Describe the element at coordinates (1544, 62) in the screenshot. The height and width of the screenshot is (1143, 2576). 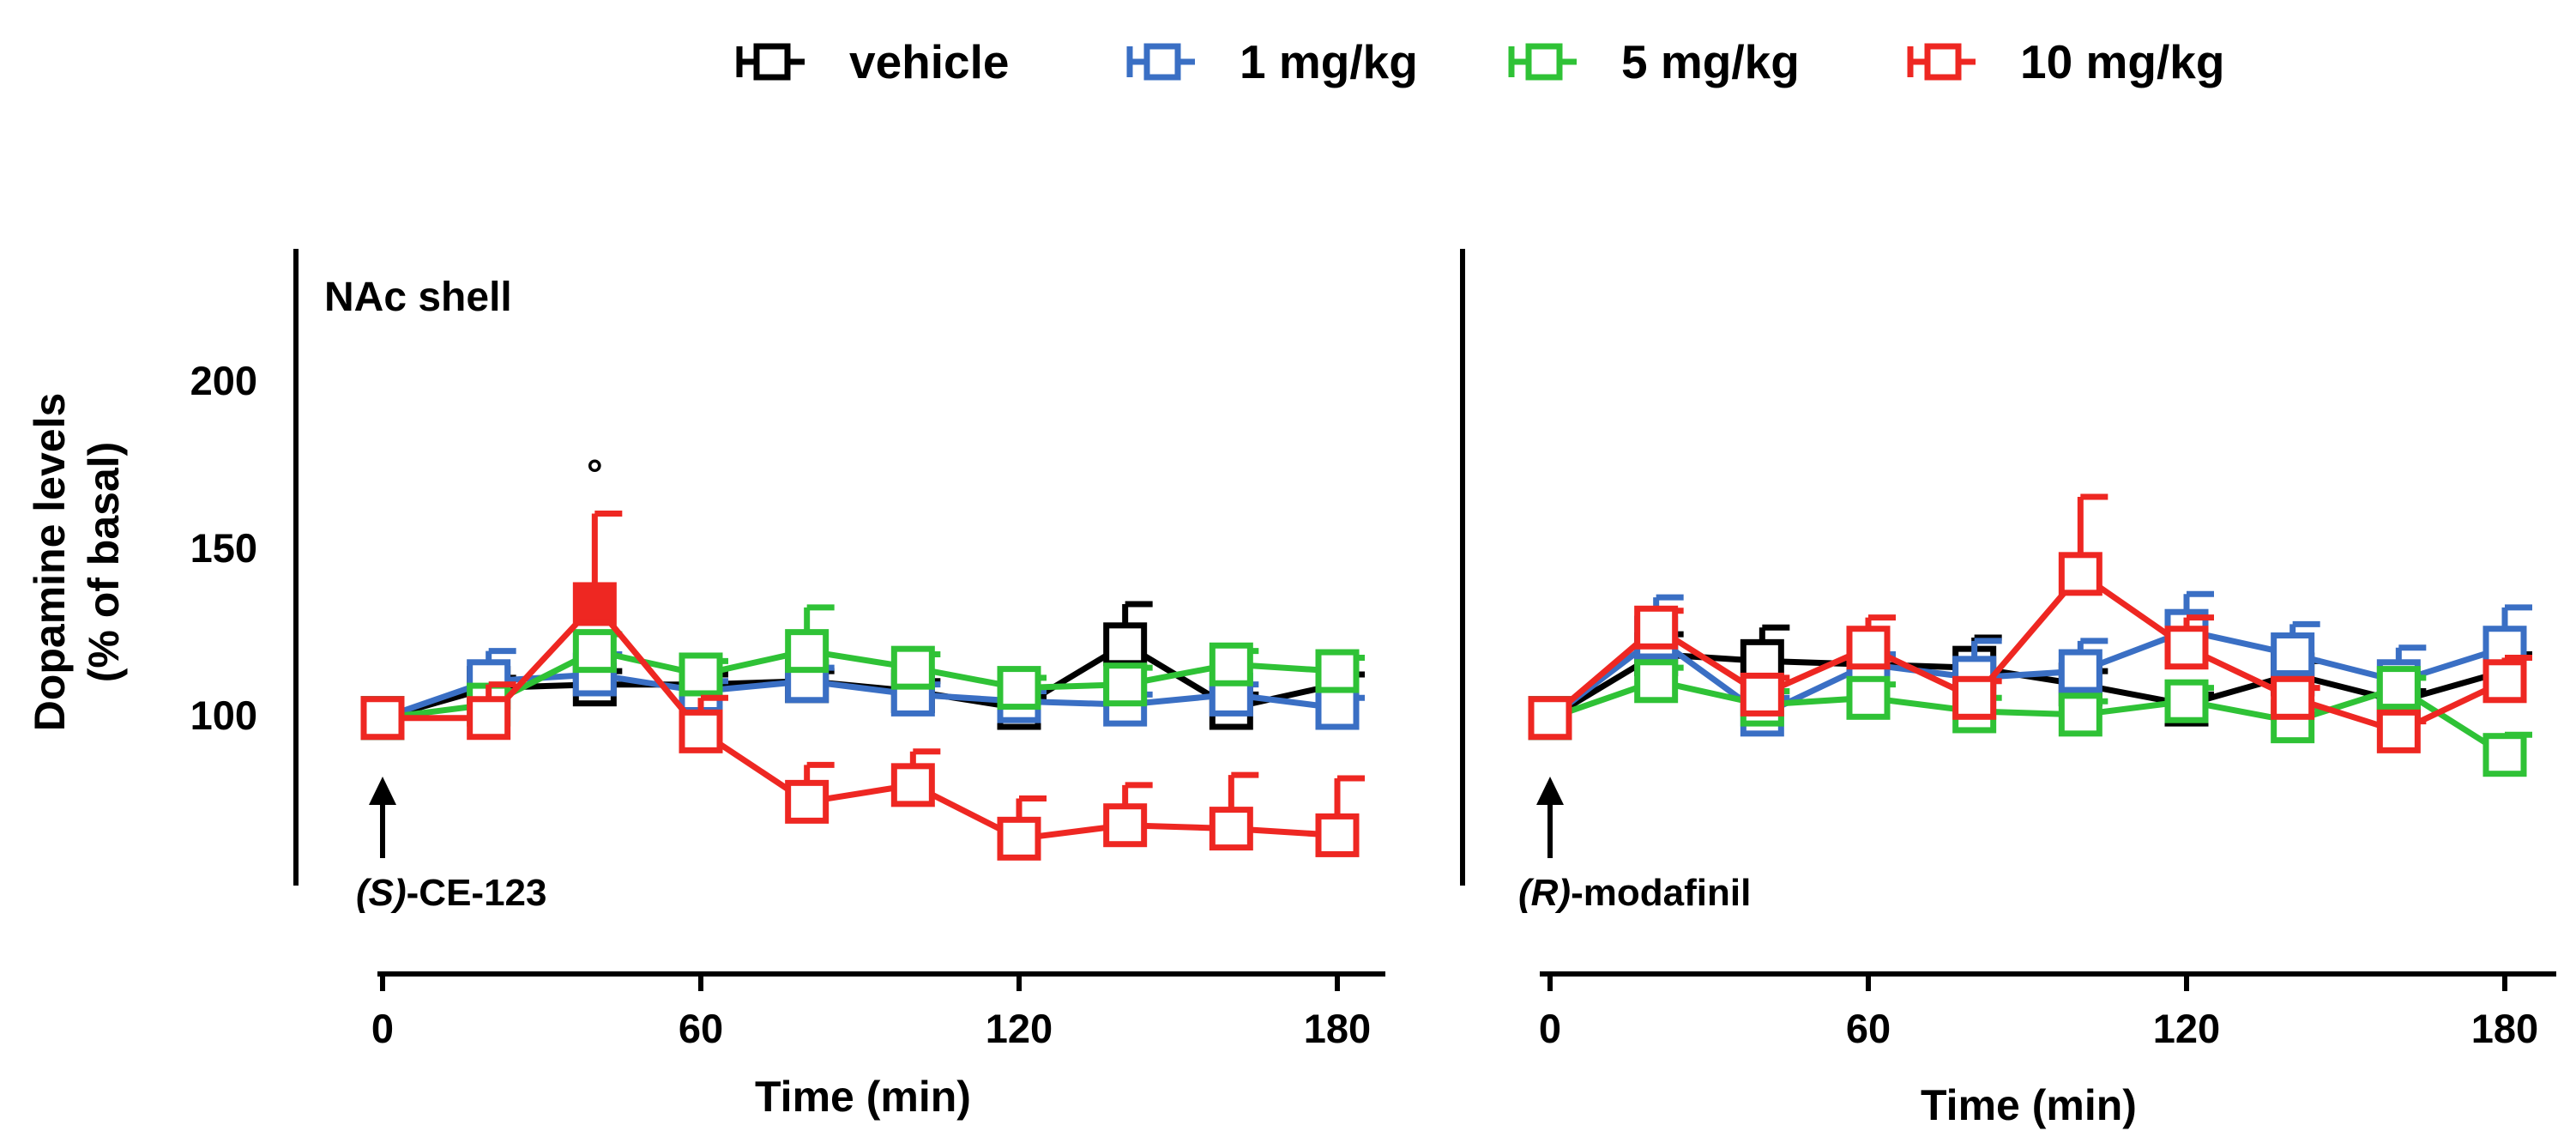
I see `legend-marker-5-mg-kg` at that location.